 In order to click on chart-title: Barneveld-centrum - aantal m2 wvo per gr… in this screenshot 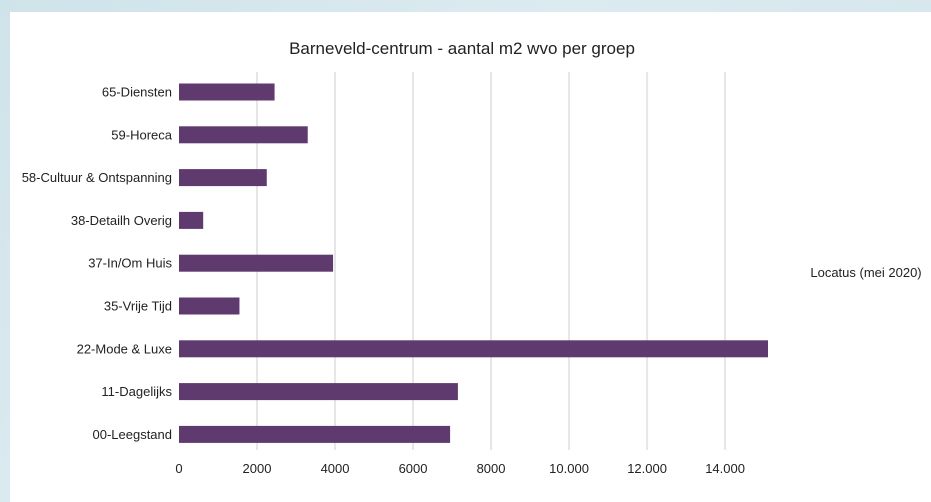, I will do `click(462, 48)`.